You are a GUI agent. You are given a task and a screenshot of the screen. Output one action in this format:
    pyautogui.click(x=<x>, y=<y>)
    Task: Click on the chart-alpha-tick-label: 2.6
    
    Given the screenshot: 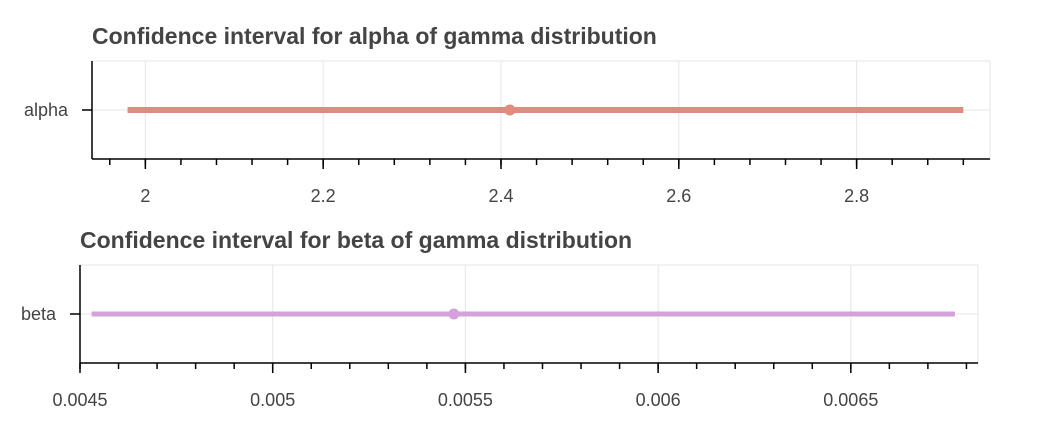 What is the action you would take?
    pyautogui.click(x=678, y=196)
    